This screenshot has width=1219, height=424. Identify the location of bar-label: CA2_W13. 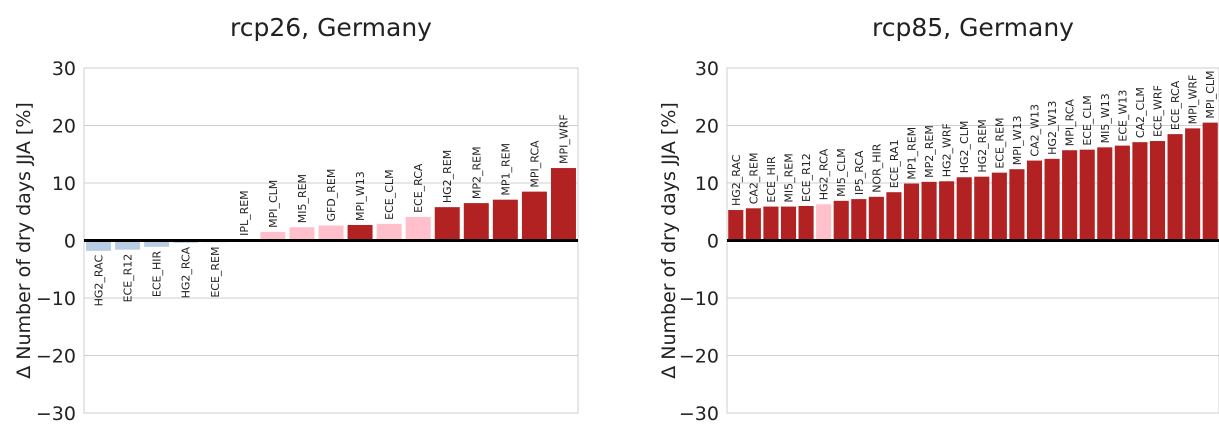
(1035, 130).